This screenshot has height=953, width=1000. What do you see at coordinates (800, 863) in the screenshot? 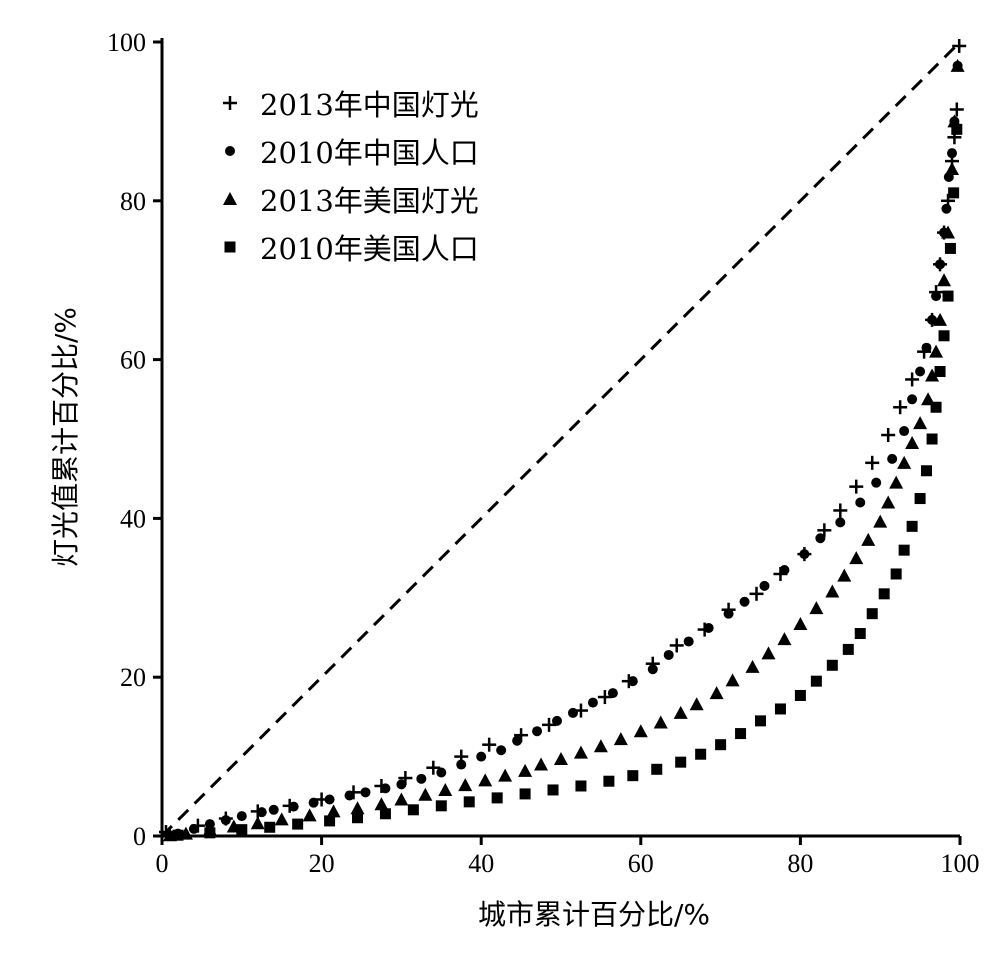
I see `x-tick-label: 80` at bounding box center [800, 863].